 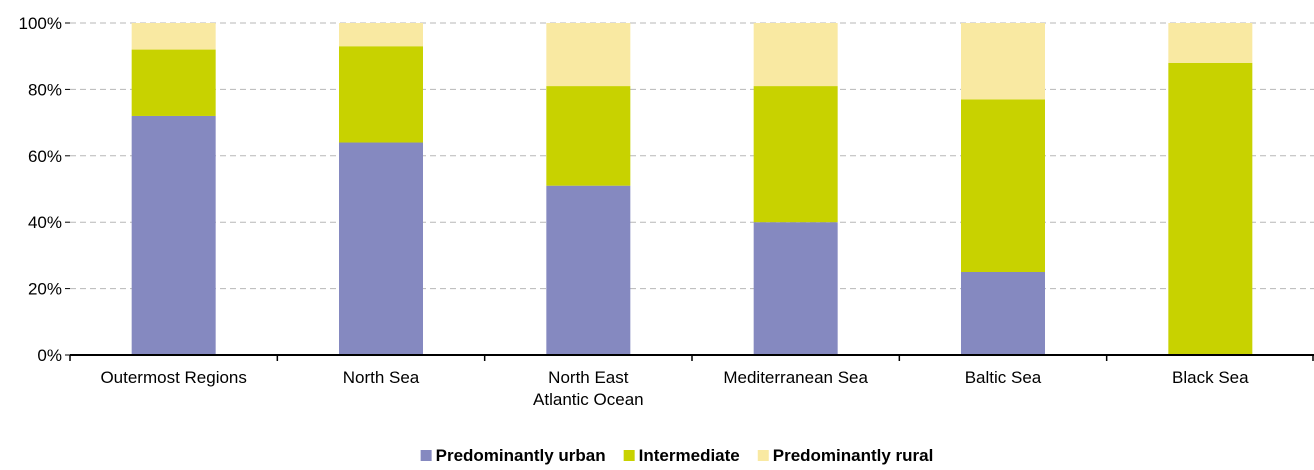 I want to click on x-tick-label: North East, so click(x=588, y=377).